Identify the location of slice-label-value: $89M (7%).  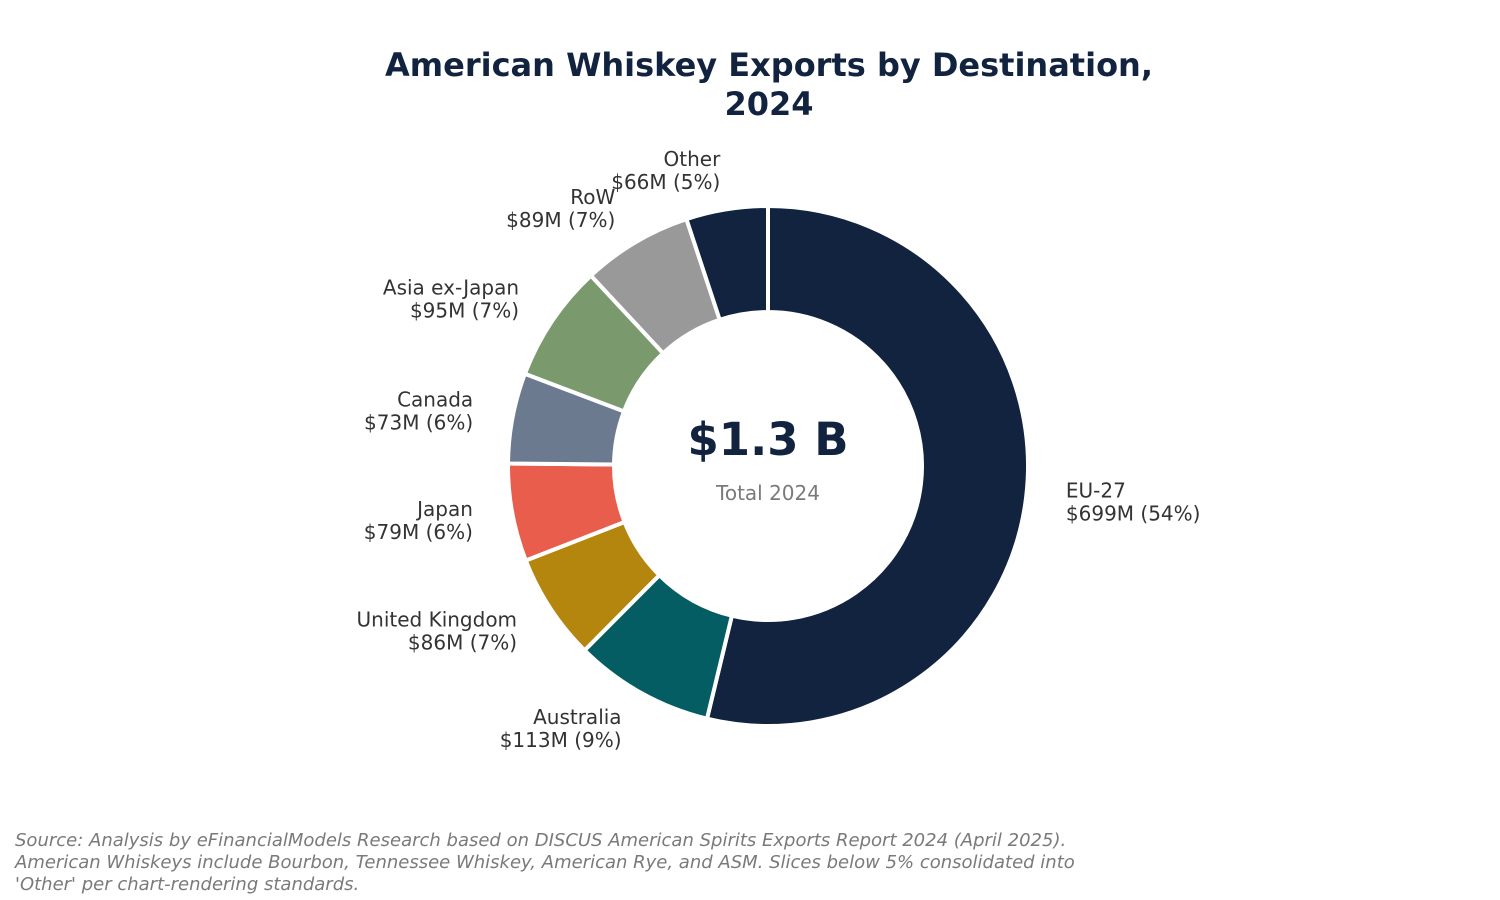
(560, 220).